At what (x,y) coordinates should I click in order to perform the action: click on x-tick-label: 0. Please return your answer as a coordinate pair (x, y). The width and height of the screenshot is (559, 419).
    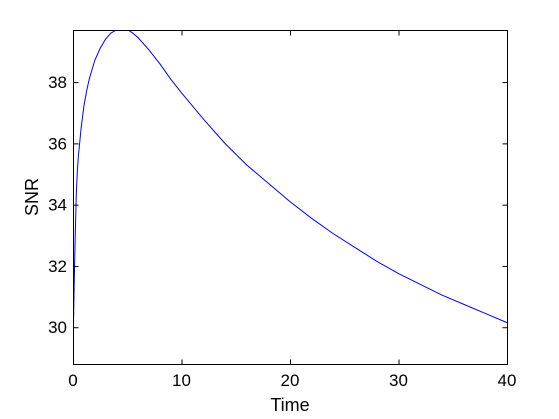
    Looking at the image, I should click on (72, 380).